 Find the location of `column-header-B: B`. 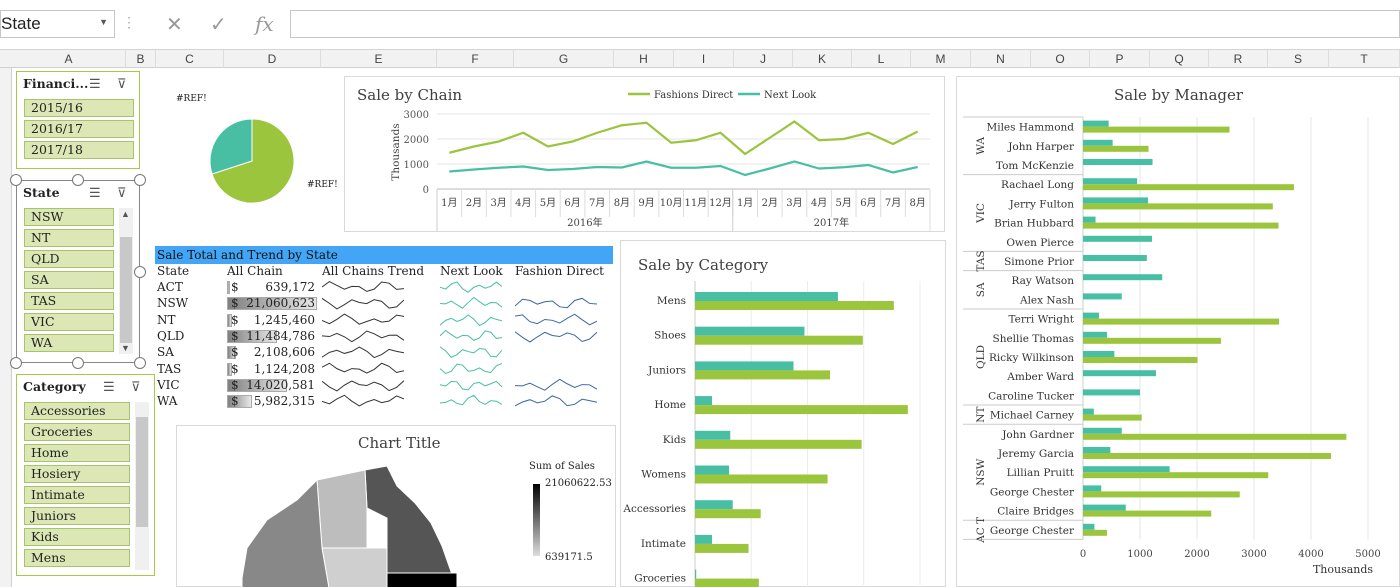

column-header-B: B is located at coordinates (141, 59).